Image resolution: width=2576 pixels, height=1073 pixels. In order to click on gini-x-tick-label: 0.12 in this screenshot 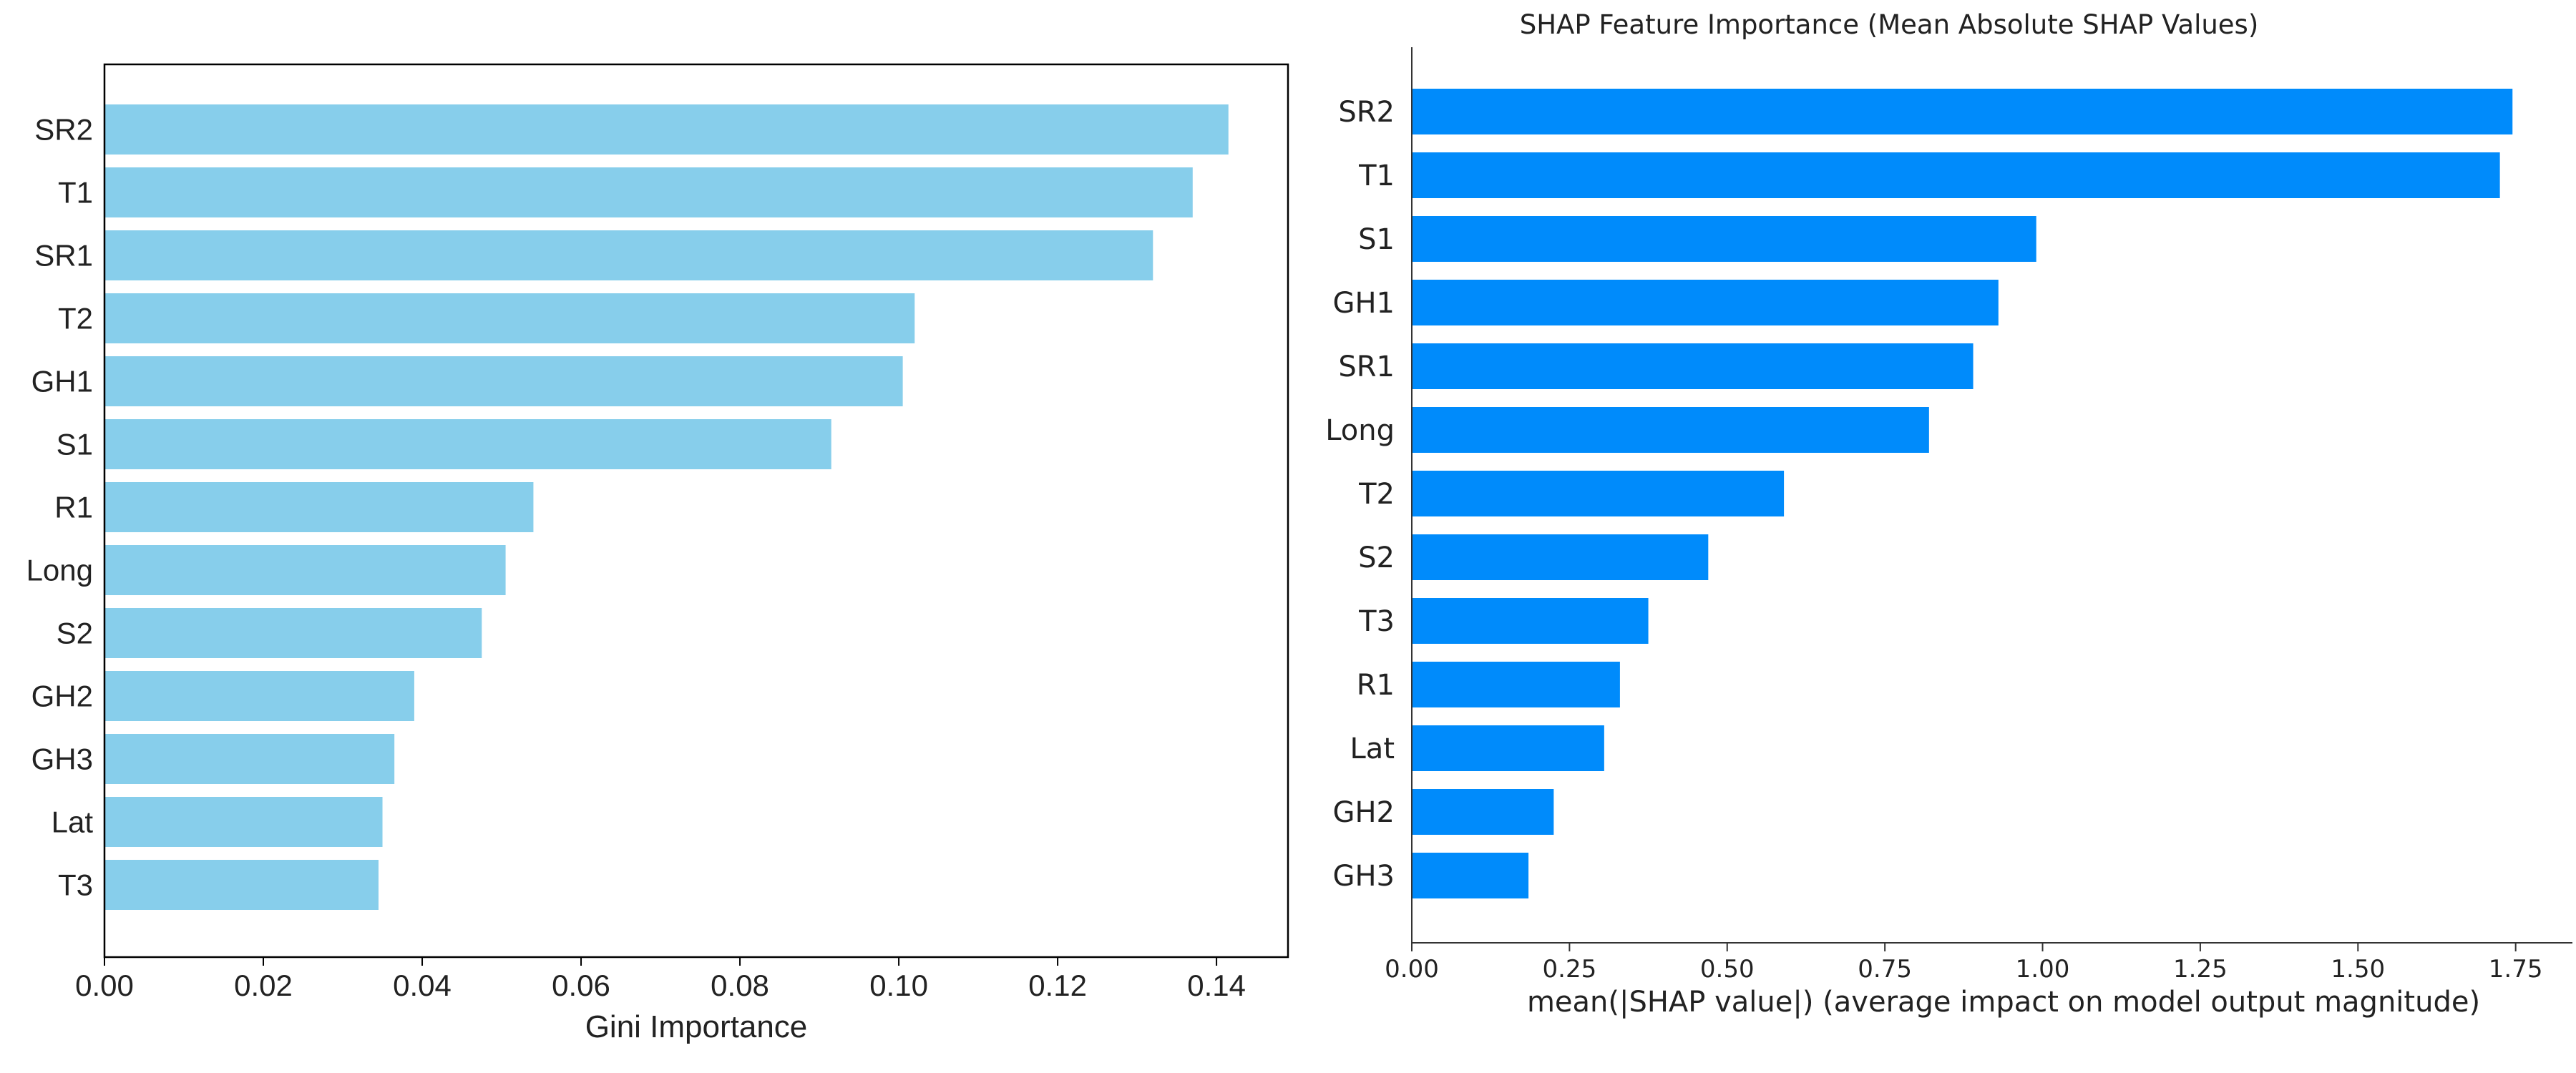, I will do `click(1057, 986)`.